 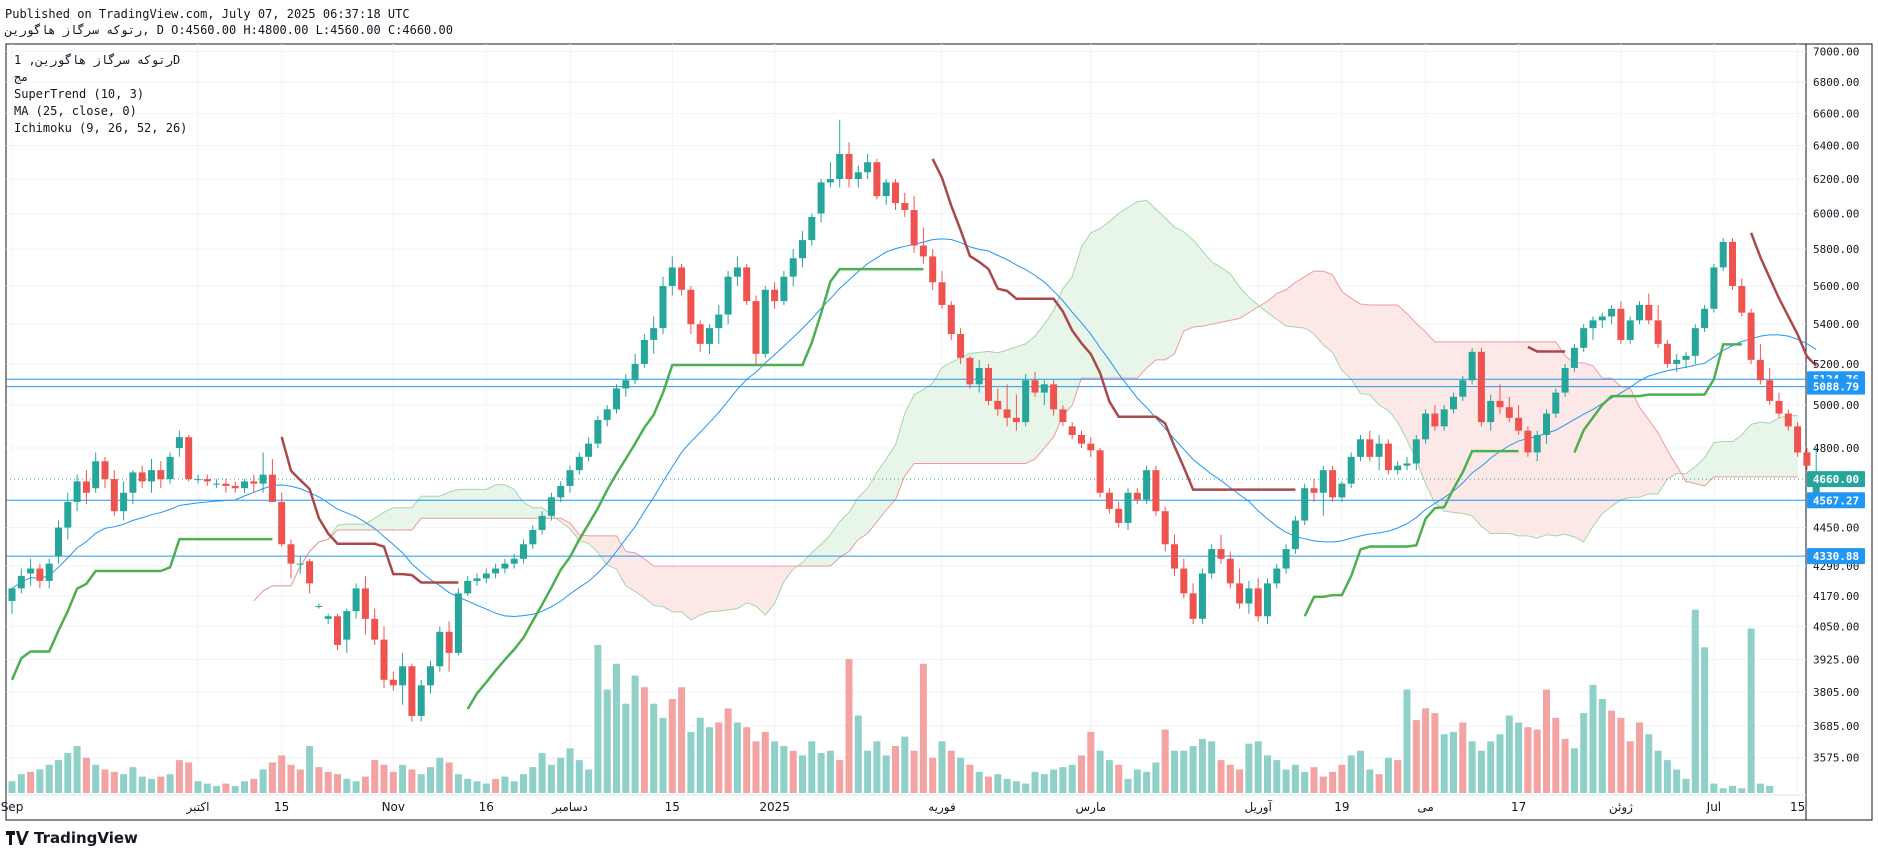 What do you see at coordinates (1836, 286) in the screenshot?
I see `price-tick-label: 5600.00` at bounding box center [1836, 286].